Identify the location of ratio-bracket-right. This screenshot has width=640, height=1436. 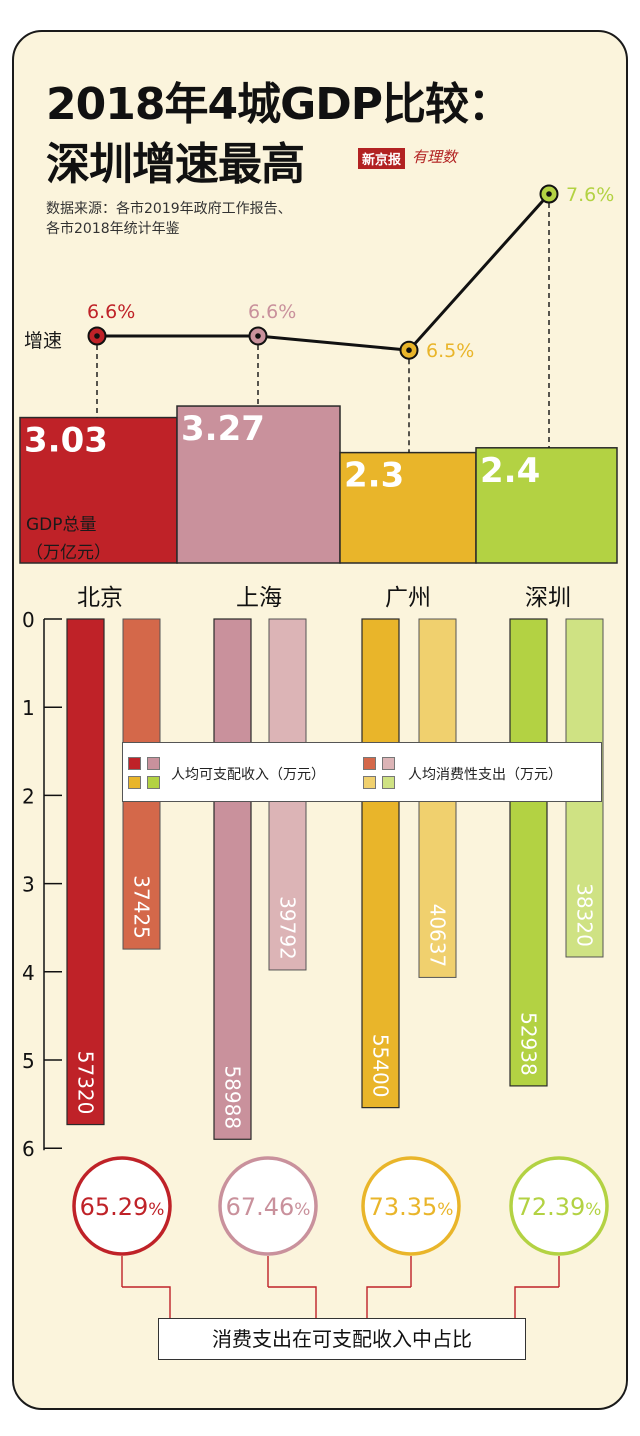
(536, 1302).